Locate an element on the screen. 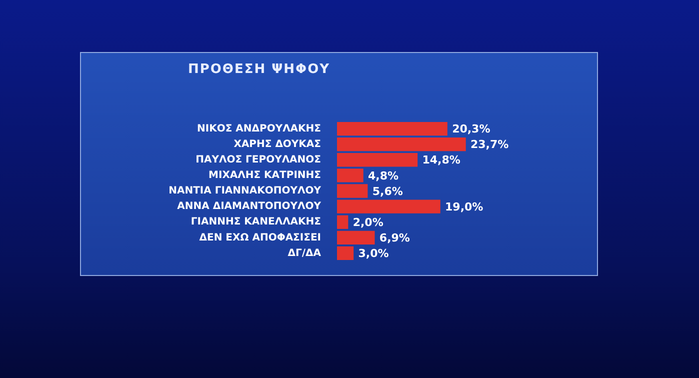  chart-title: ΠΡΟΘΕΣΗ ΨΗΦΟΥ is located at coordinates (259, 69).